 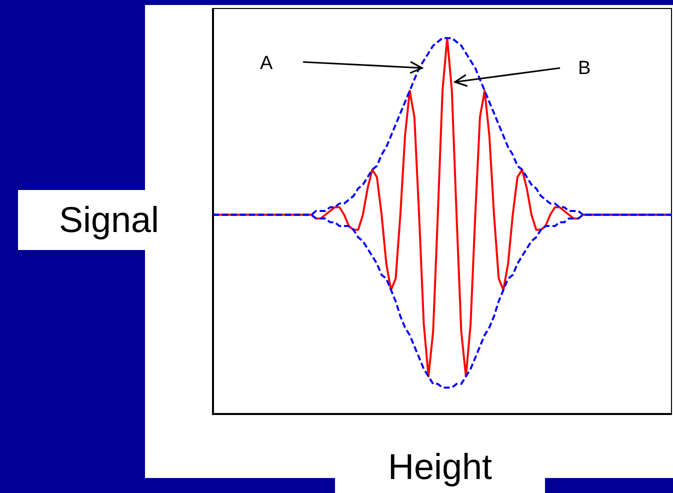 What do you see at coordinates (109, 220) in the screenshot?
I see `y-axis-title: Signal` at bounding box center [109, 220].